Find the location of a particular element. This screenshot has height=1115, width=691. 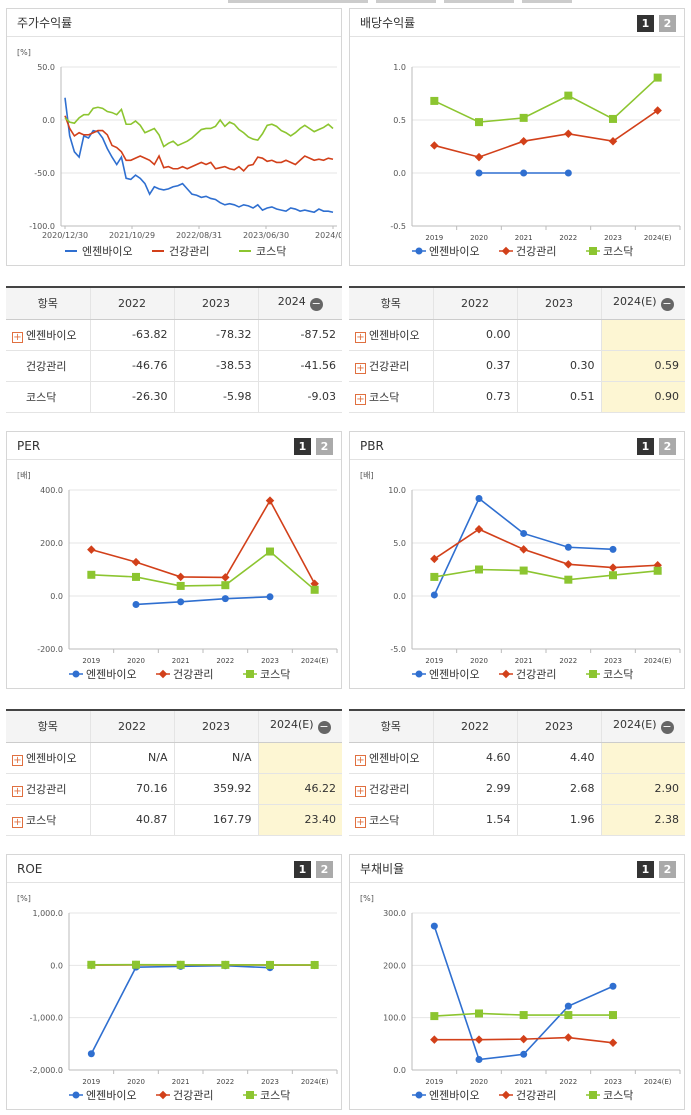

y-tick-label: -1,000.0 is located at coordinates (46, 1018).